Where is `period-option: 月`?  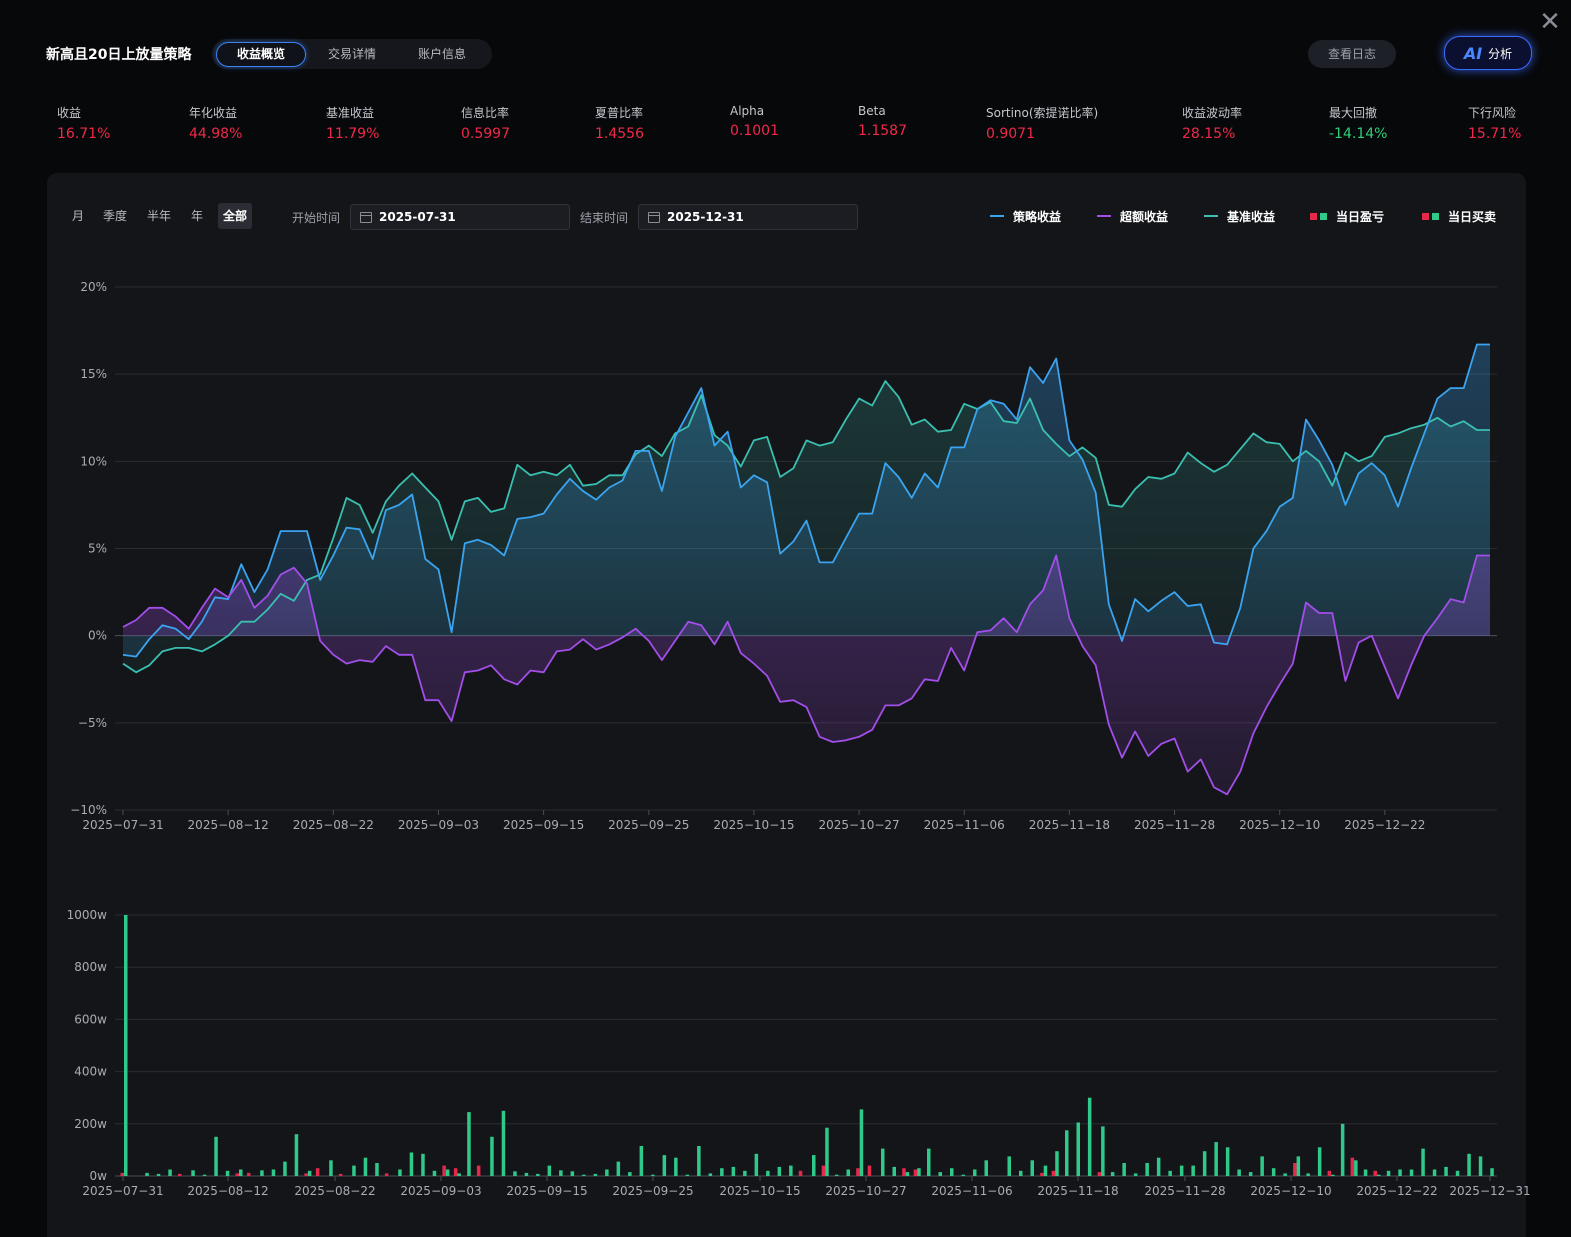 period-option: 月 is located at coordinates (78, 216).